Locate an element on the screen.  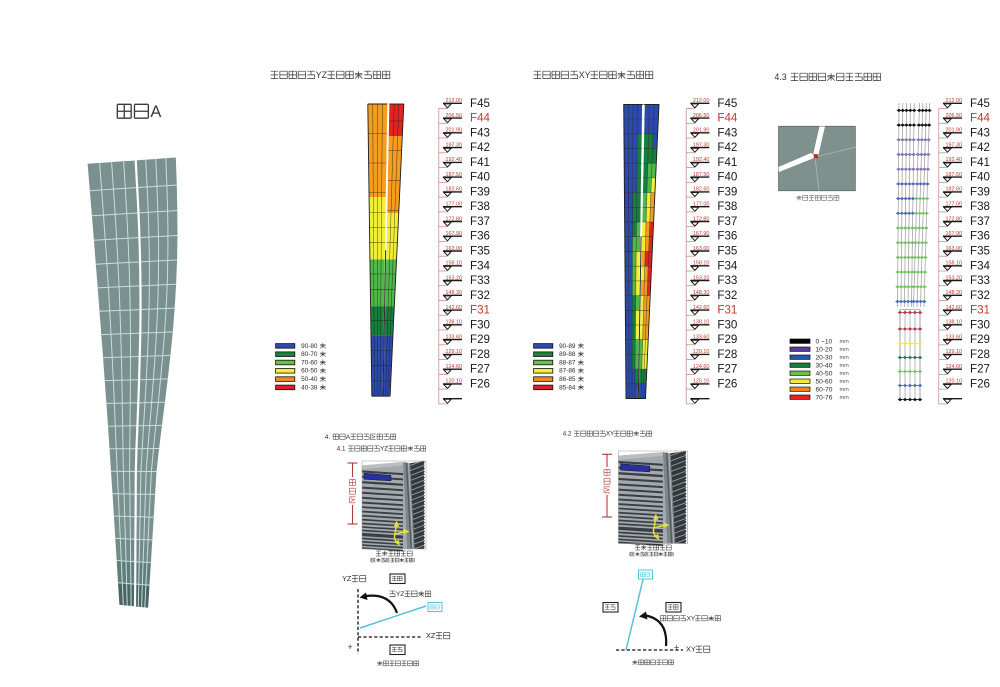
svg-text: 70-76 is located at coordinates (824, 397).